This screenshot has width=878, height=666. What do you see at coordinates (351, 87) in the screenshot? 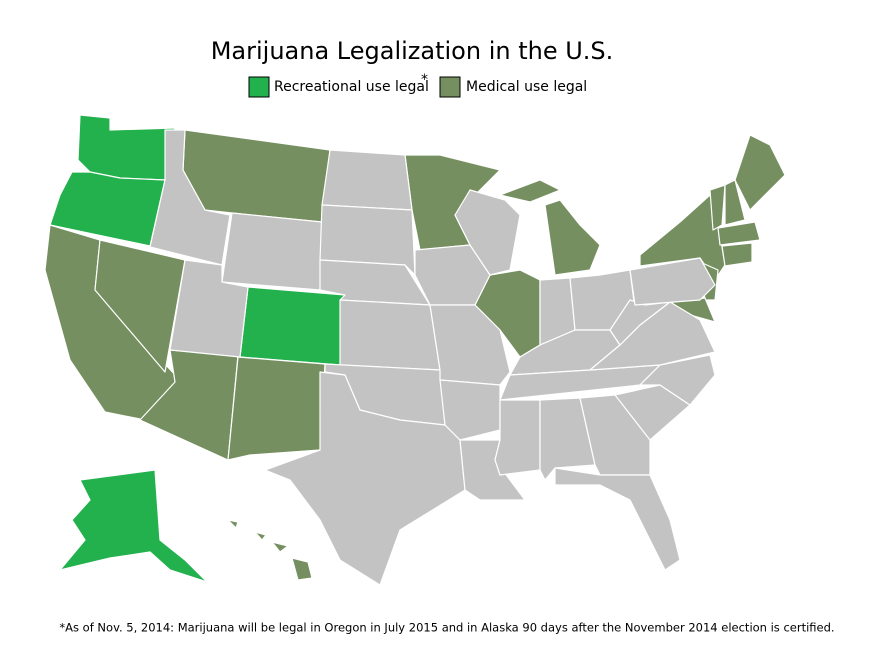
I see `legend-label: Recreational use legal` at bounding box center [351, 87].